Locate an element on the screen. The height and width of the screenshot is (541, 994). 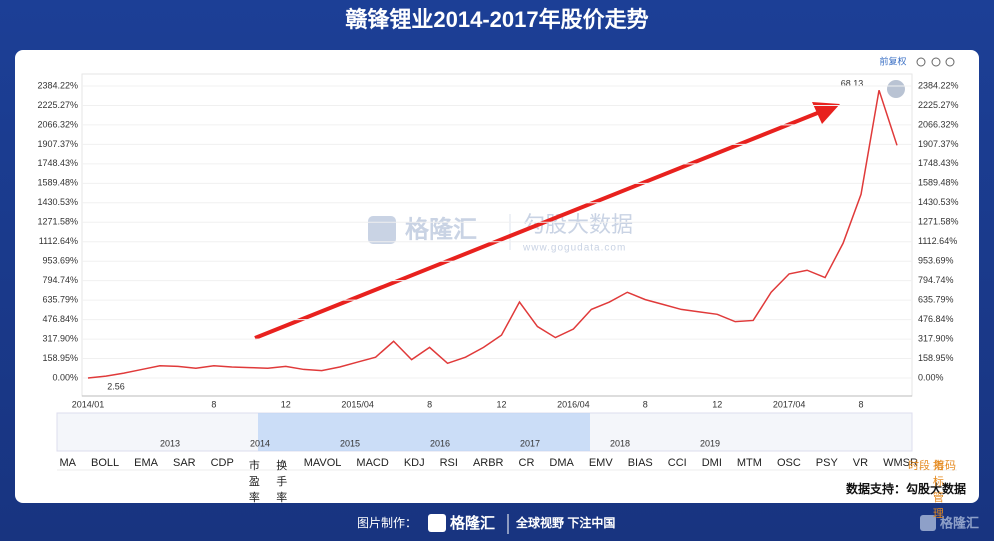
indicator: VR is located at coordinates (860, 463).